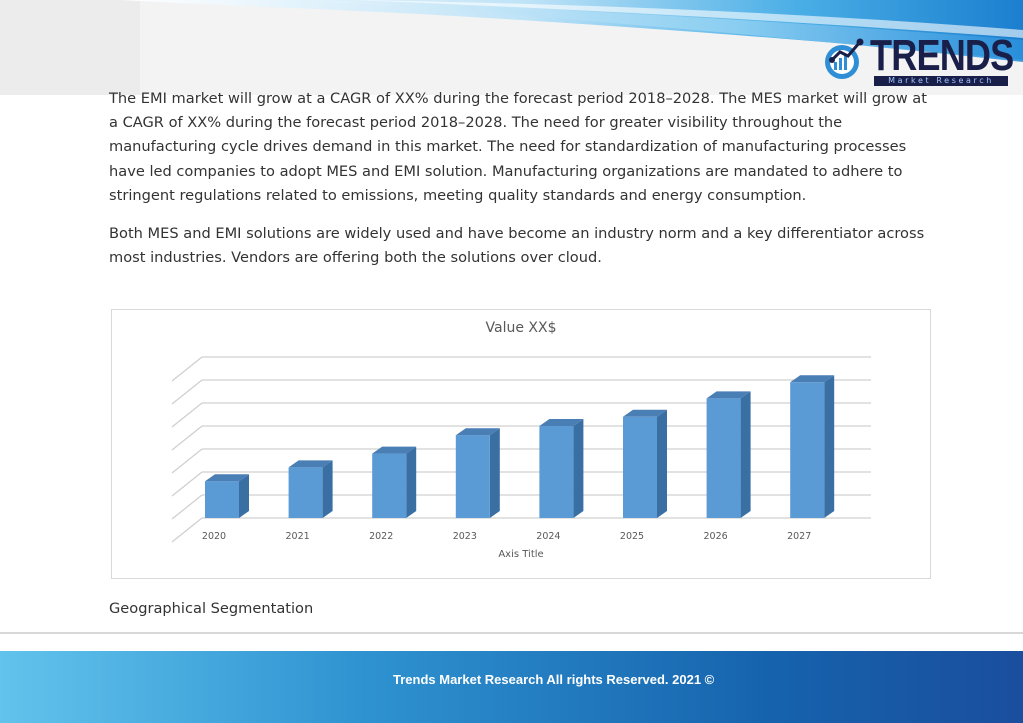  Describe the element at coordinates (381, 536) in the screenshot. I see `x-tick-label: 2022` at that location.